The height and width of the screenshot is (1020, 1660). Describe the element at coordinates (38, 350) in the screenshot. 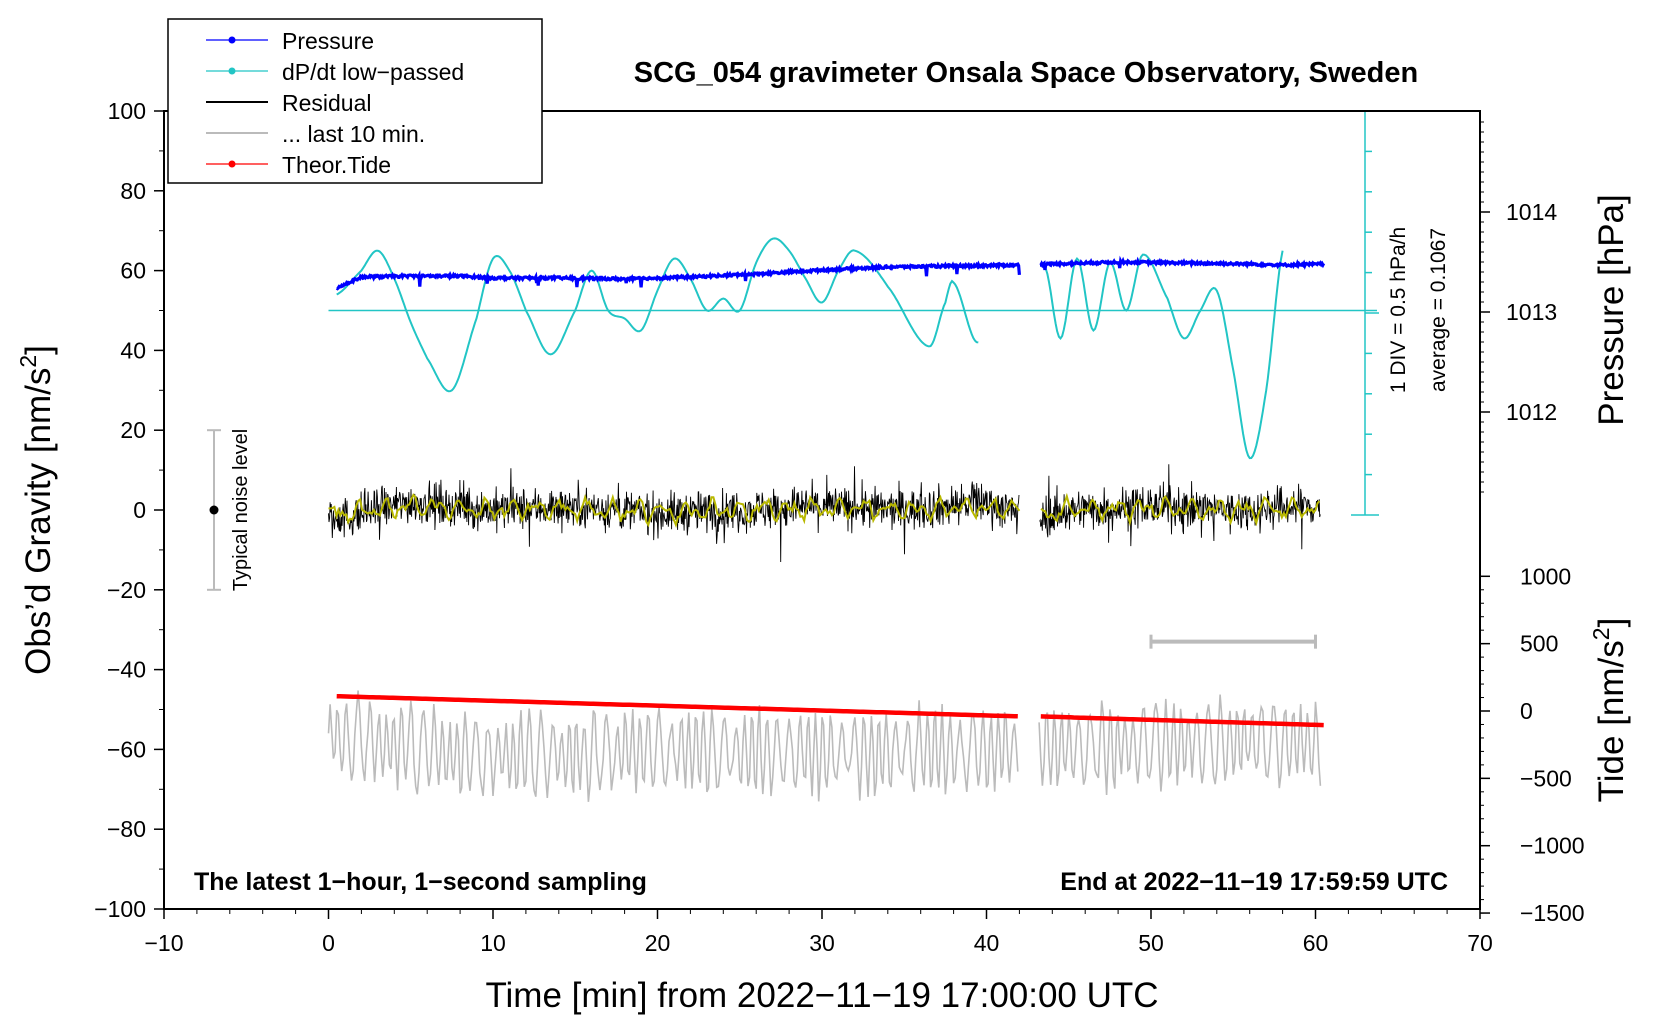

I see `y-axis-label-left-end: ]` at that location.